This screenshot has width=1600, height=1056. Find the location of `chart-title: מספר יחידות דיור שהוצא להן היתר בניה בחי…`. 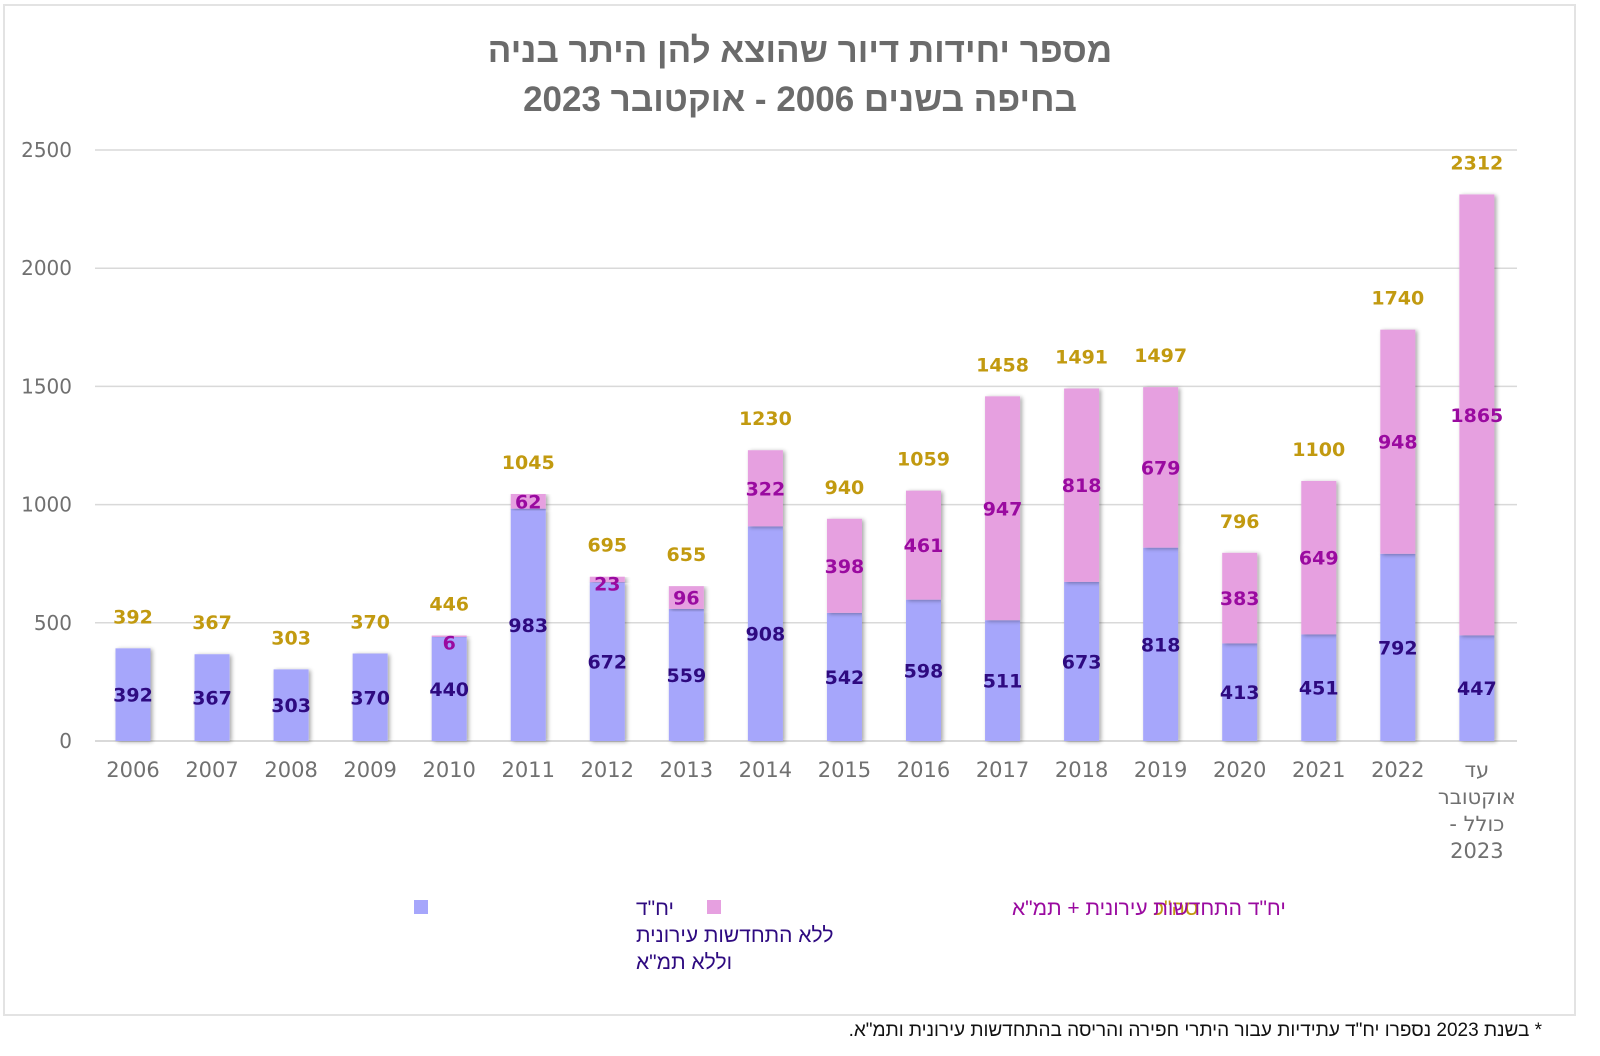

chart-title: מספר יחידות דיור שהוצא להן היתר בניה בחי… is located at coordinates (800, 75).